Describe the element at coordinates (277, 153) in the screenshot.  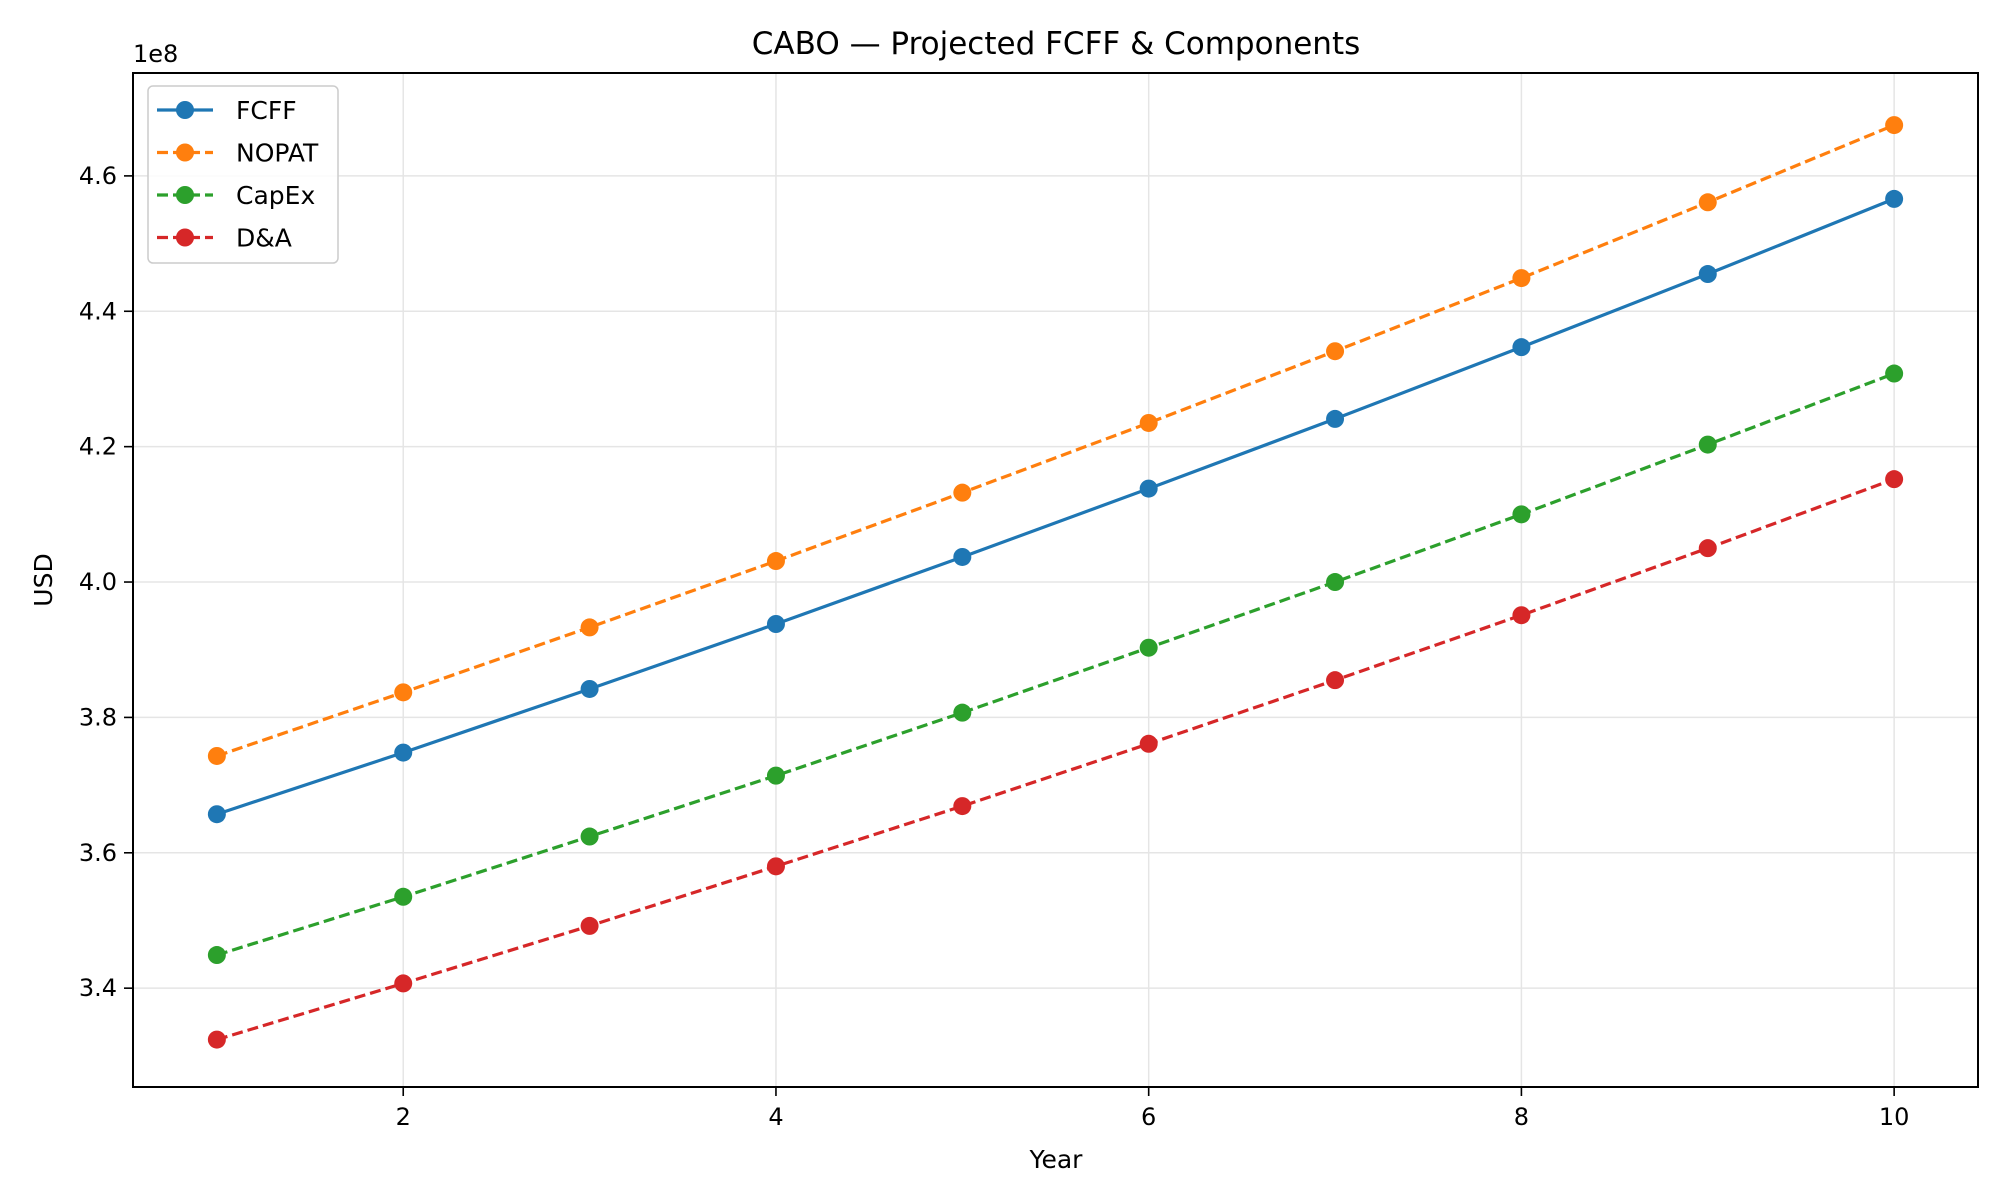
I see `legend-label-nopat: NOPAT` at that location.